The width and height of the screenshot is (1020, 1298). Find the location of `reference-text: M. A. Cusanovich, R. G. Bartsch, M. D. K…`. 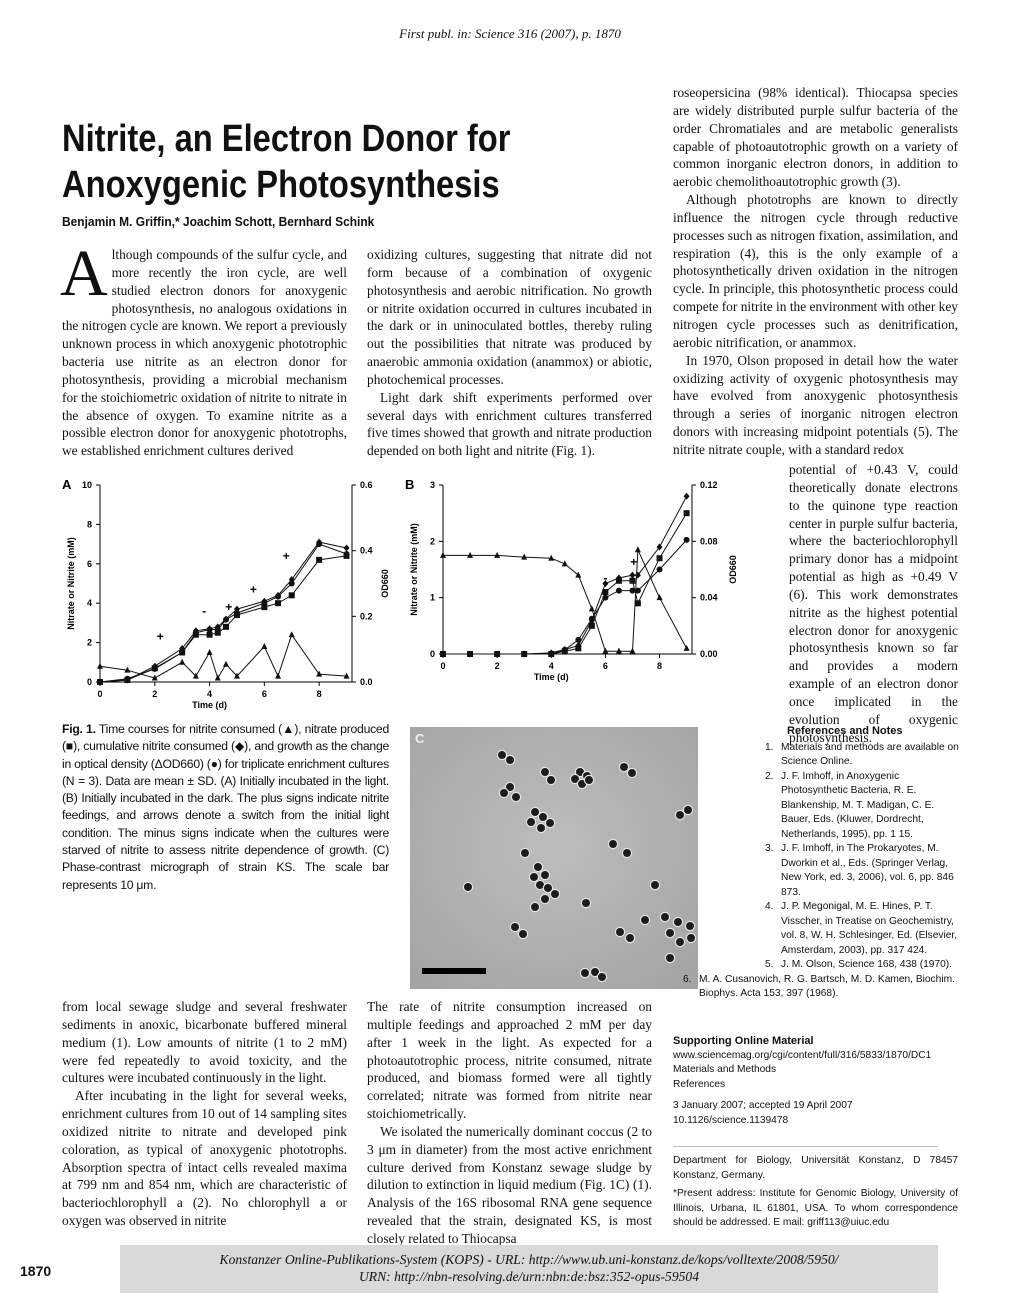

reference-text: M. A. Cusanovich, R. G. Bartsch, M. D. K… is located at coordinates (827, 986).